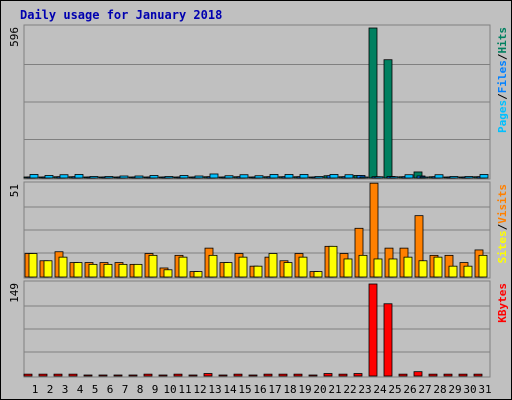  I want to click on x-tick-label: 17, so click(274, 389).